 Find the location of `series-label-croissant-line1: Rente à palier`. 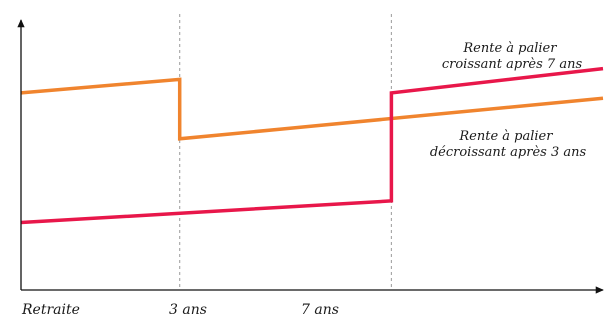

series-label-croissant-line1: Rente à palier is located at coordinates (509, 48).